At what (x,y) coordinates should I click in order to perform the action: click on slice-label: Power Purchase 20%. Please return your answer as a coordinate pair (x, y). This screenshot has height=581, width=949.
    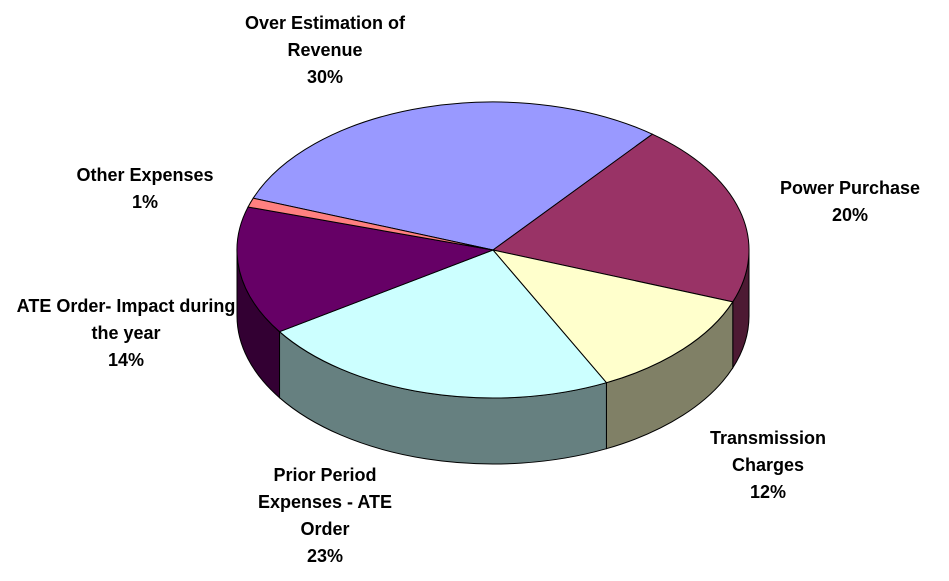
    Looking at the image, I should click on (849, 202).